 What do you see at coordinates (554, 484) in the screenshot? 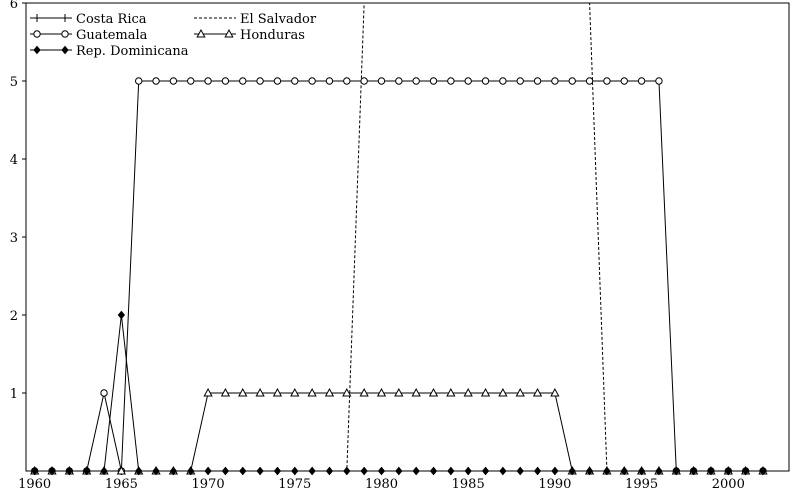
I see `x-tick-label: 1990` at bounding box center [554, 484].